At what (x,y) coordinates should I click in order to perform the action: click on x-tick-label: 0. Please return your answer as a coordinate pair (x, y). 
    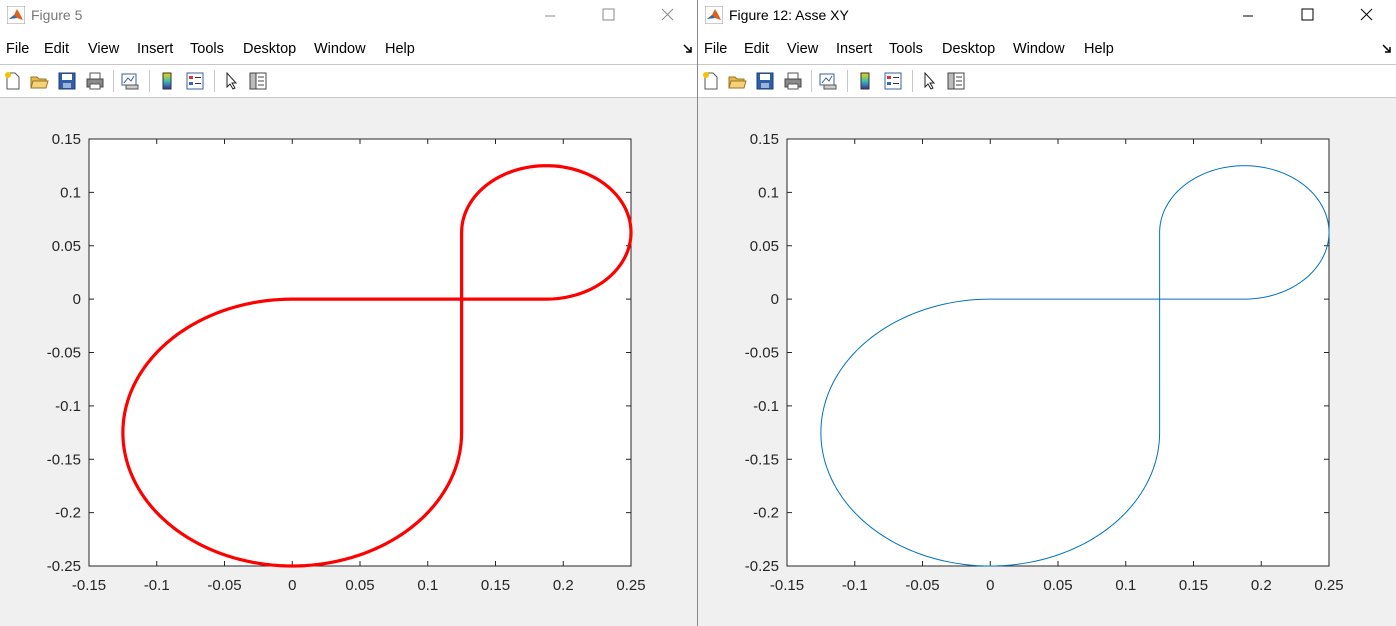
    Looking at the image, I should click on (990, 585).